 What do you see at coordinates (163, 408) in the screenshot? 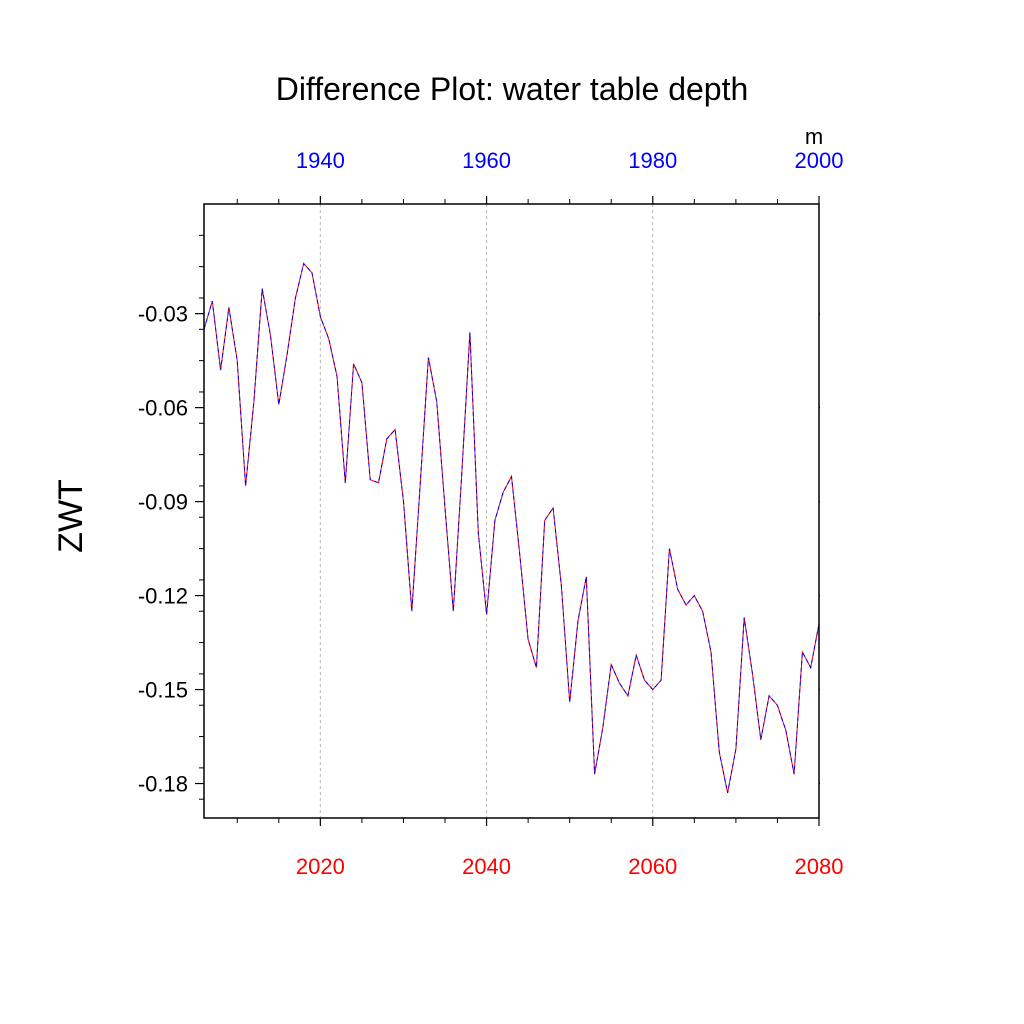
I see `y-tick-label: -0.06` at bounding box center [163, 408].